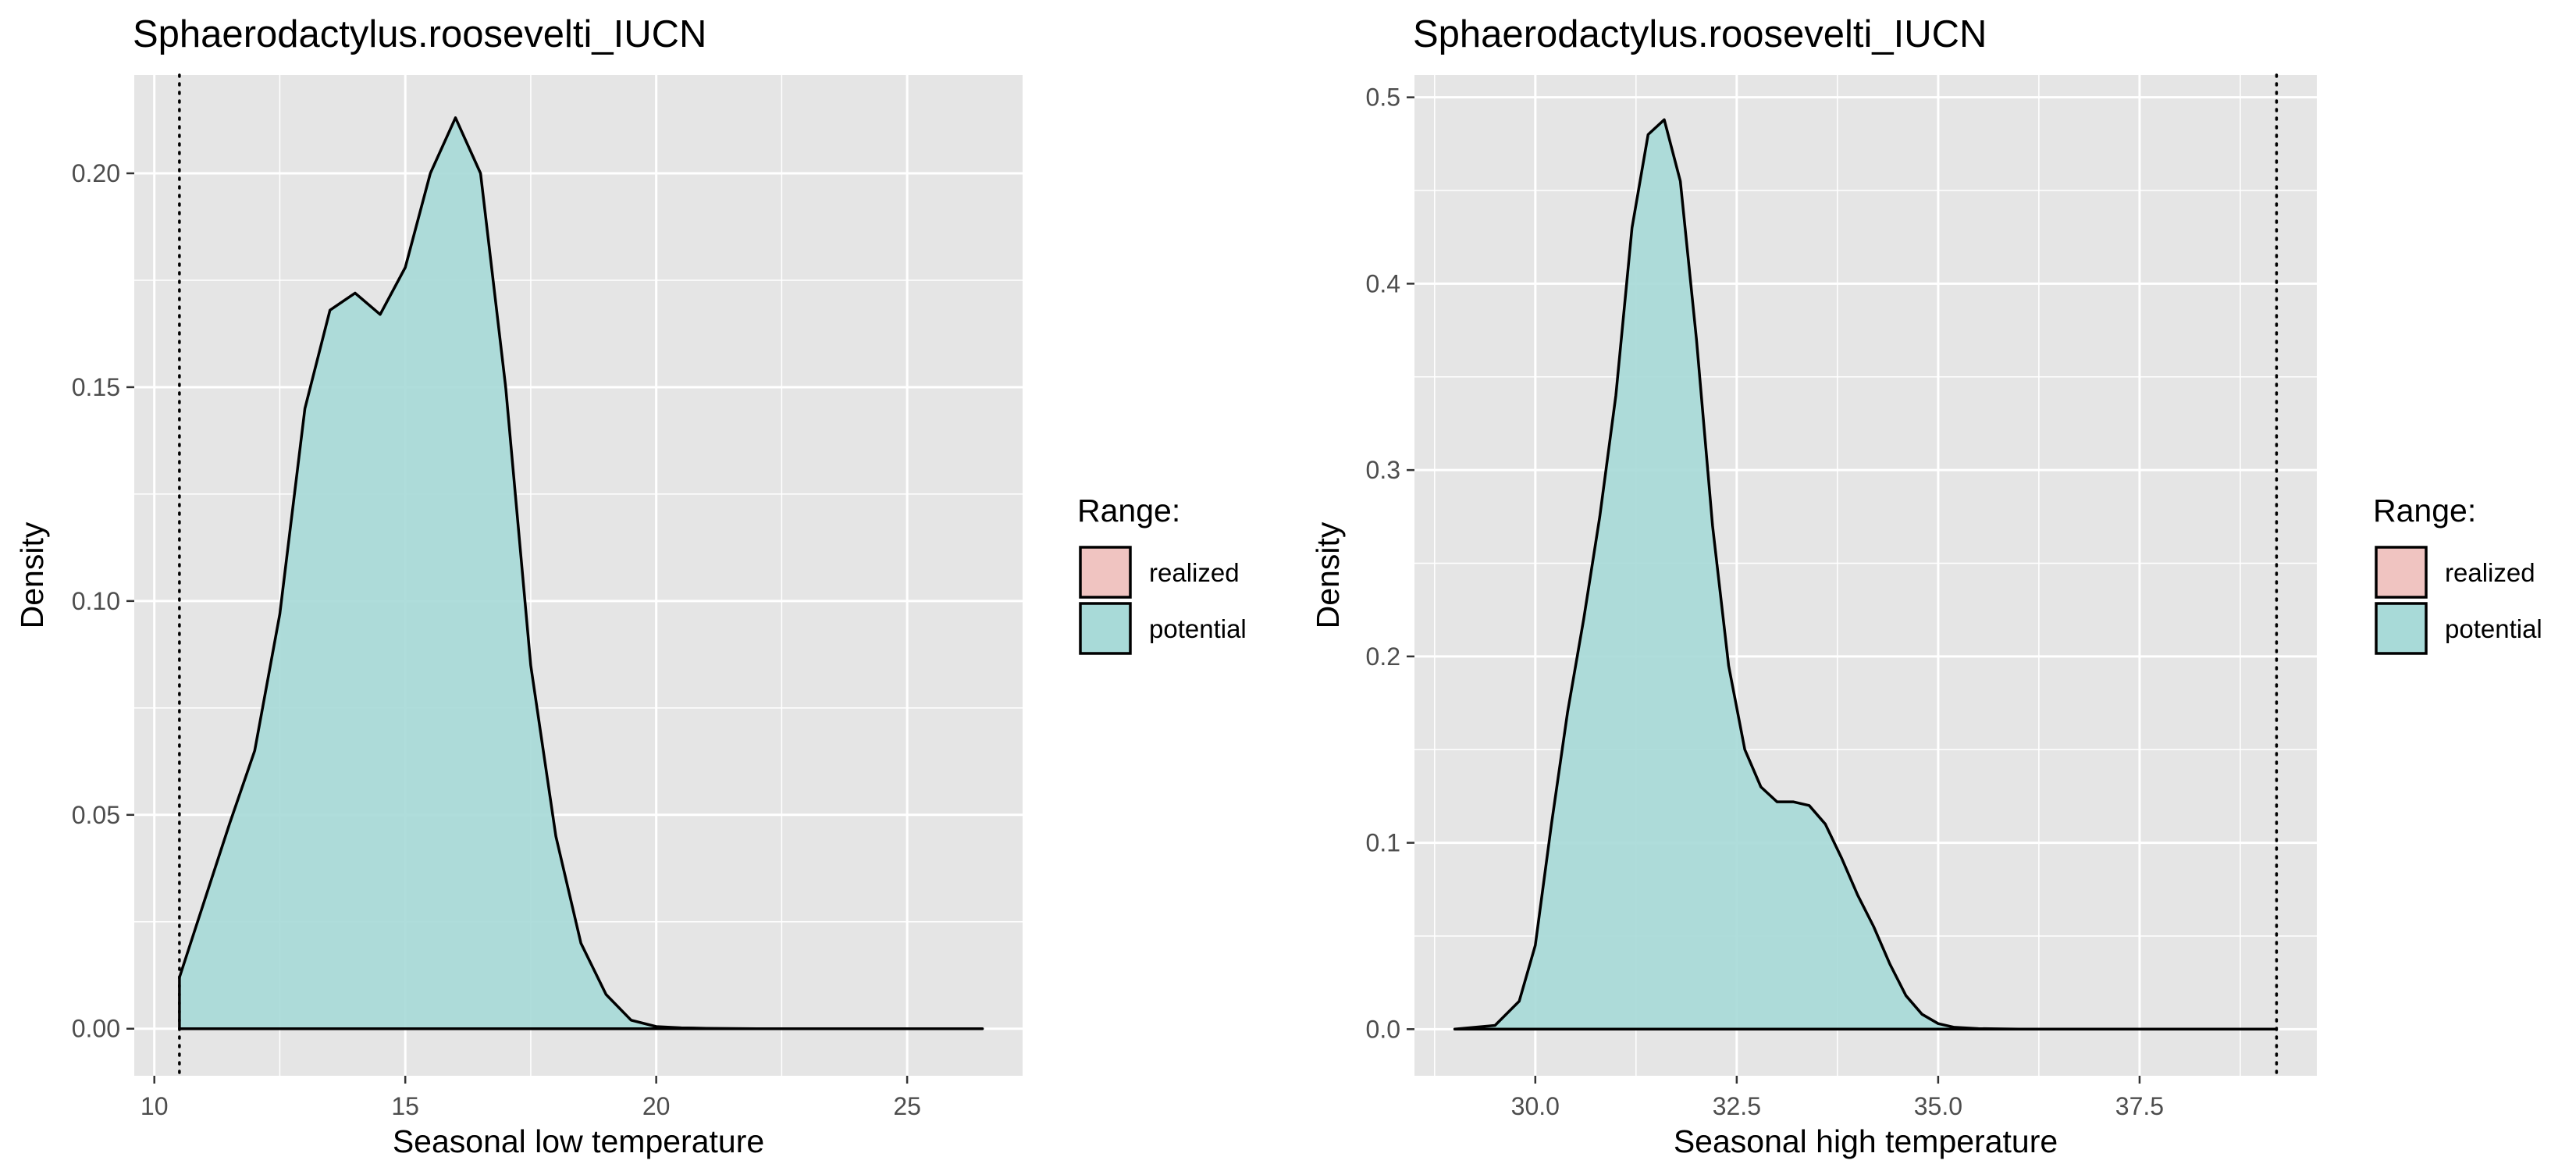 The width and height of the screenshot is (2576, 1171). What do you see at coordinates (96, 815) in the screenshot?
I see `y-tick-label: 0.05` at bounding box center [96, 815].